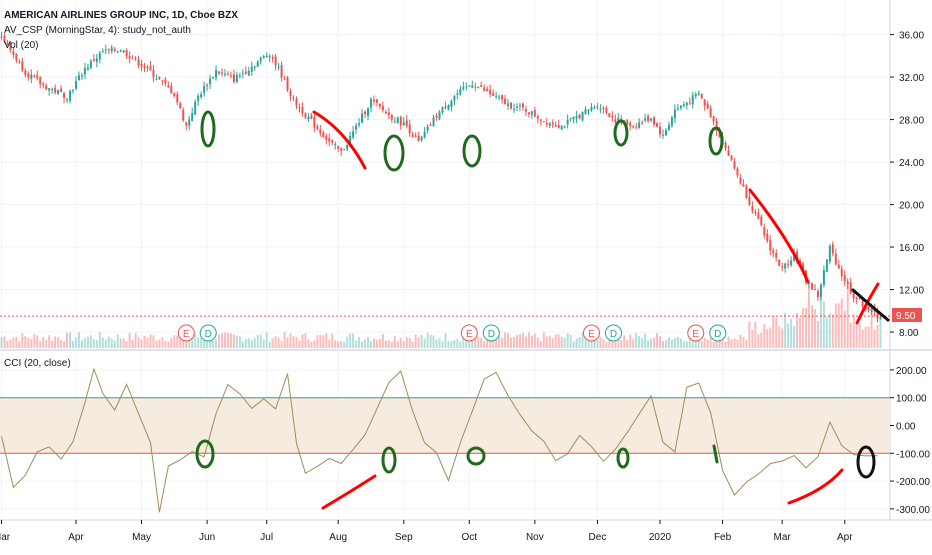 The height and width of the screenshot is (555, 932). Describe the element at coordinates (913, 454) in the screenshot. I see `cci-tick-label: -100.00` at that location.